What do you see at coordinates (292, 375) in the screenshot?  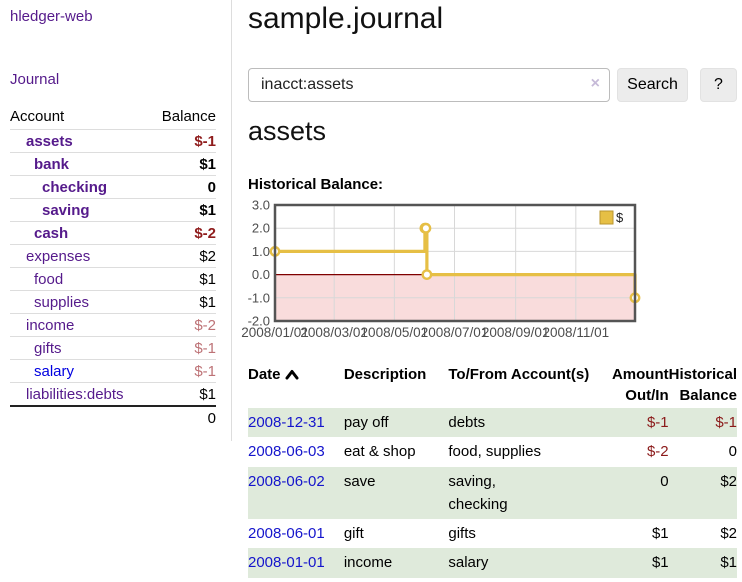 I see `sort-ascending-icon` at bounding box center [292, 375].